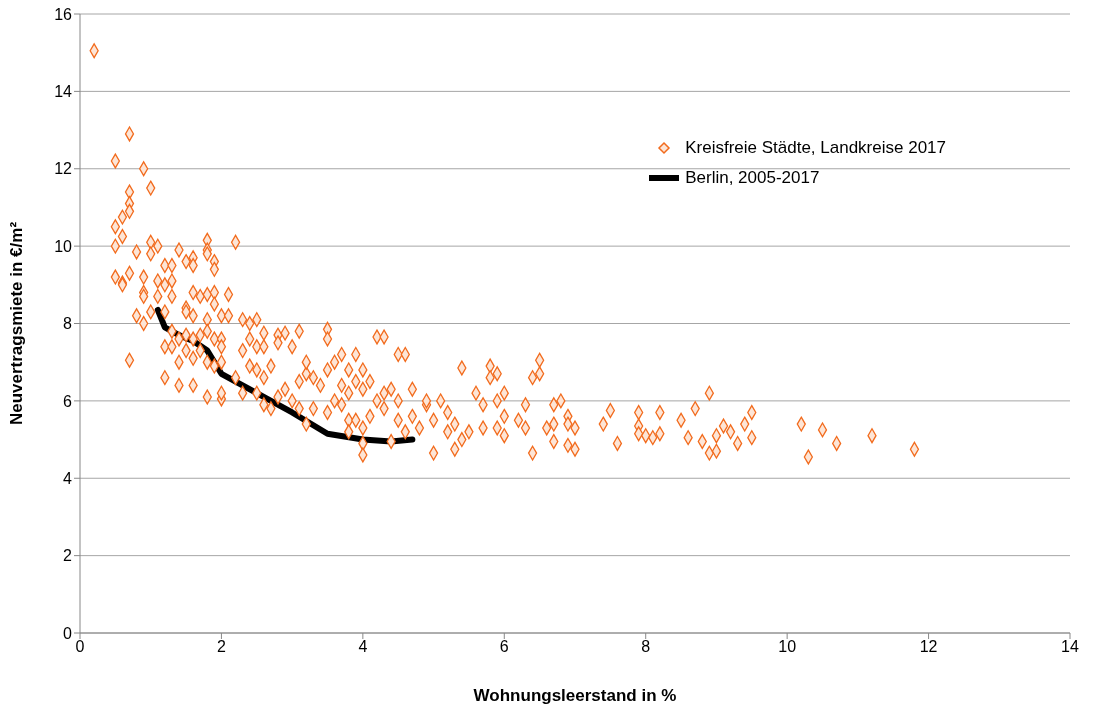 This screenshot has width=1094, height=721. Describe the element at coordinates (68, 401) in the screenshot. I see `y-tick-label: 6` at that location.